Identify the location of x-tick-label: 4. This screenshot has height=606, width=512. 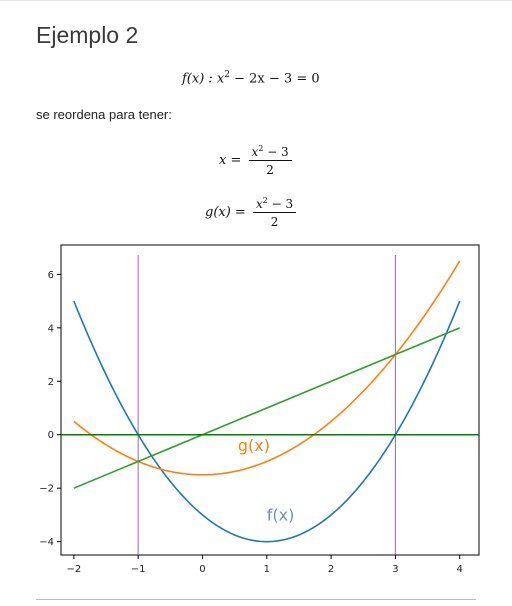
(460, 569).